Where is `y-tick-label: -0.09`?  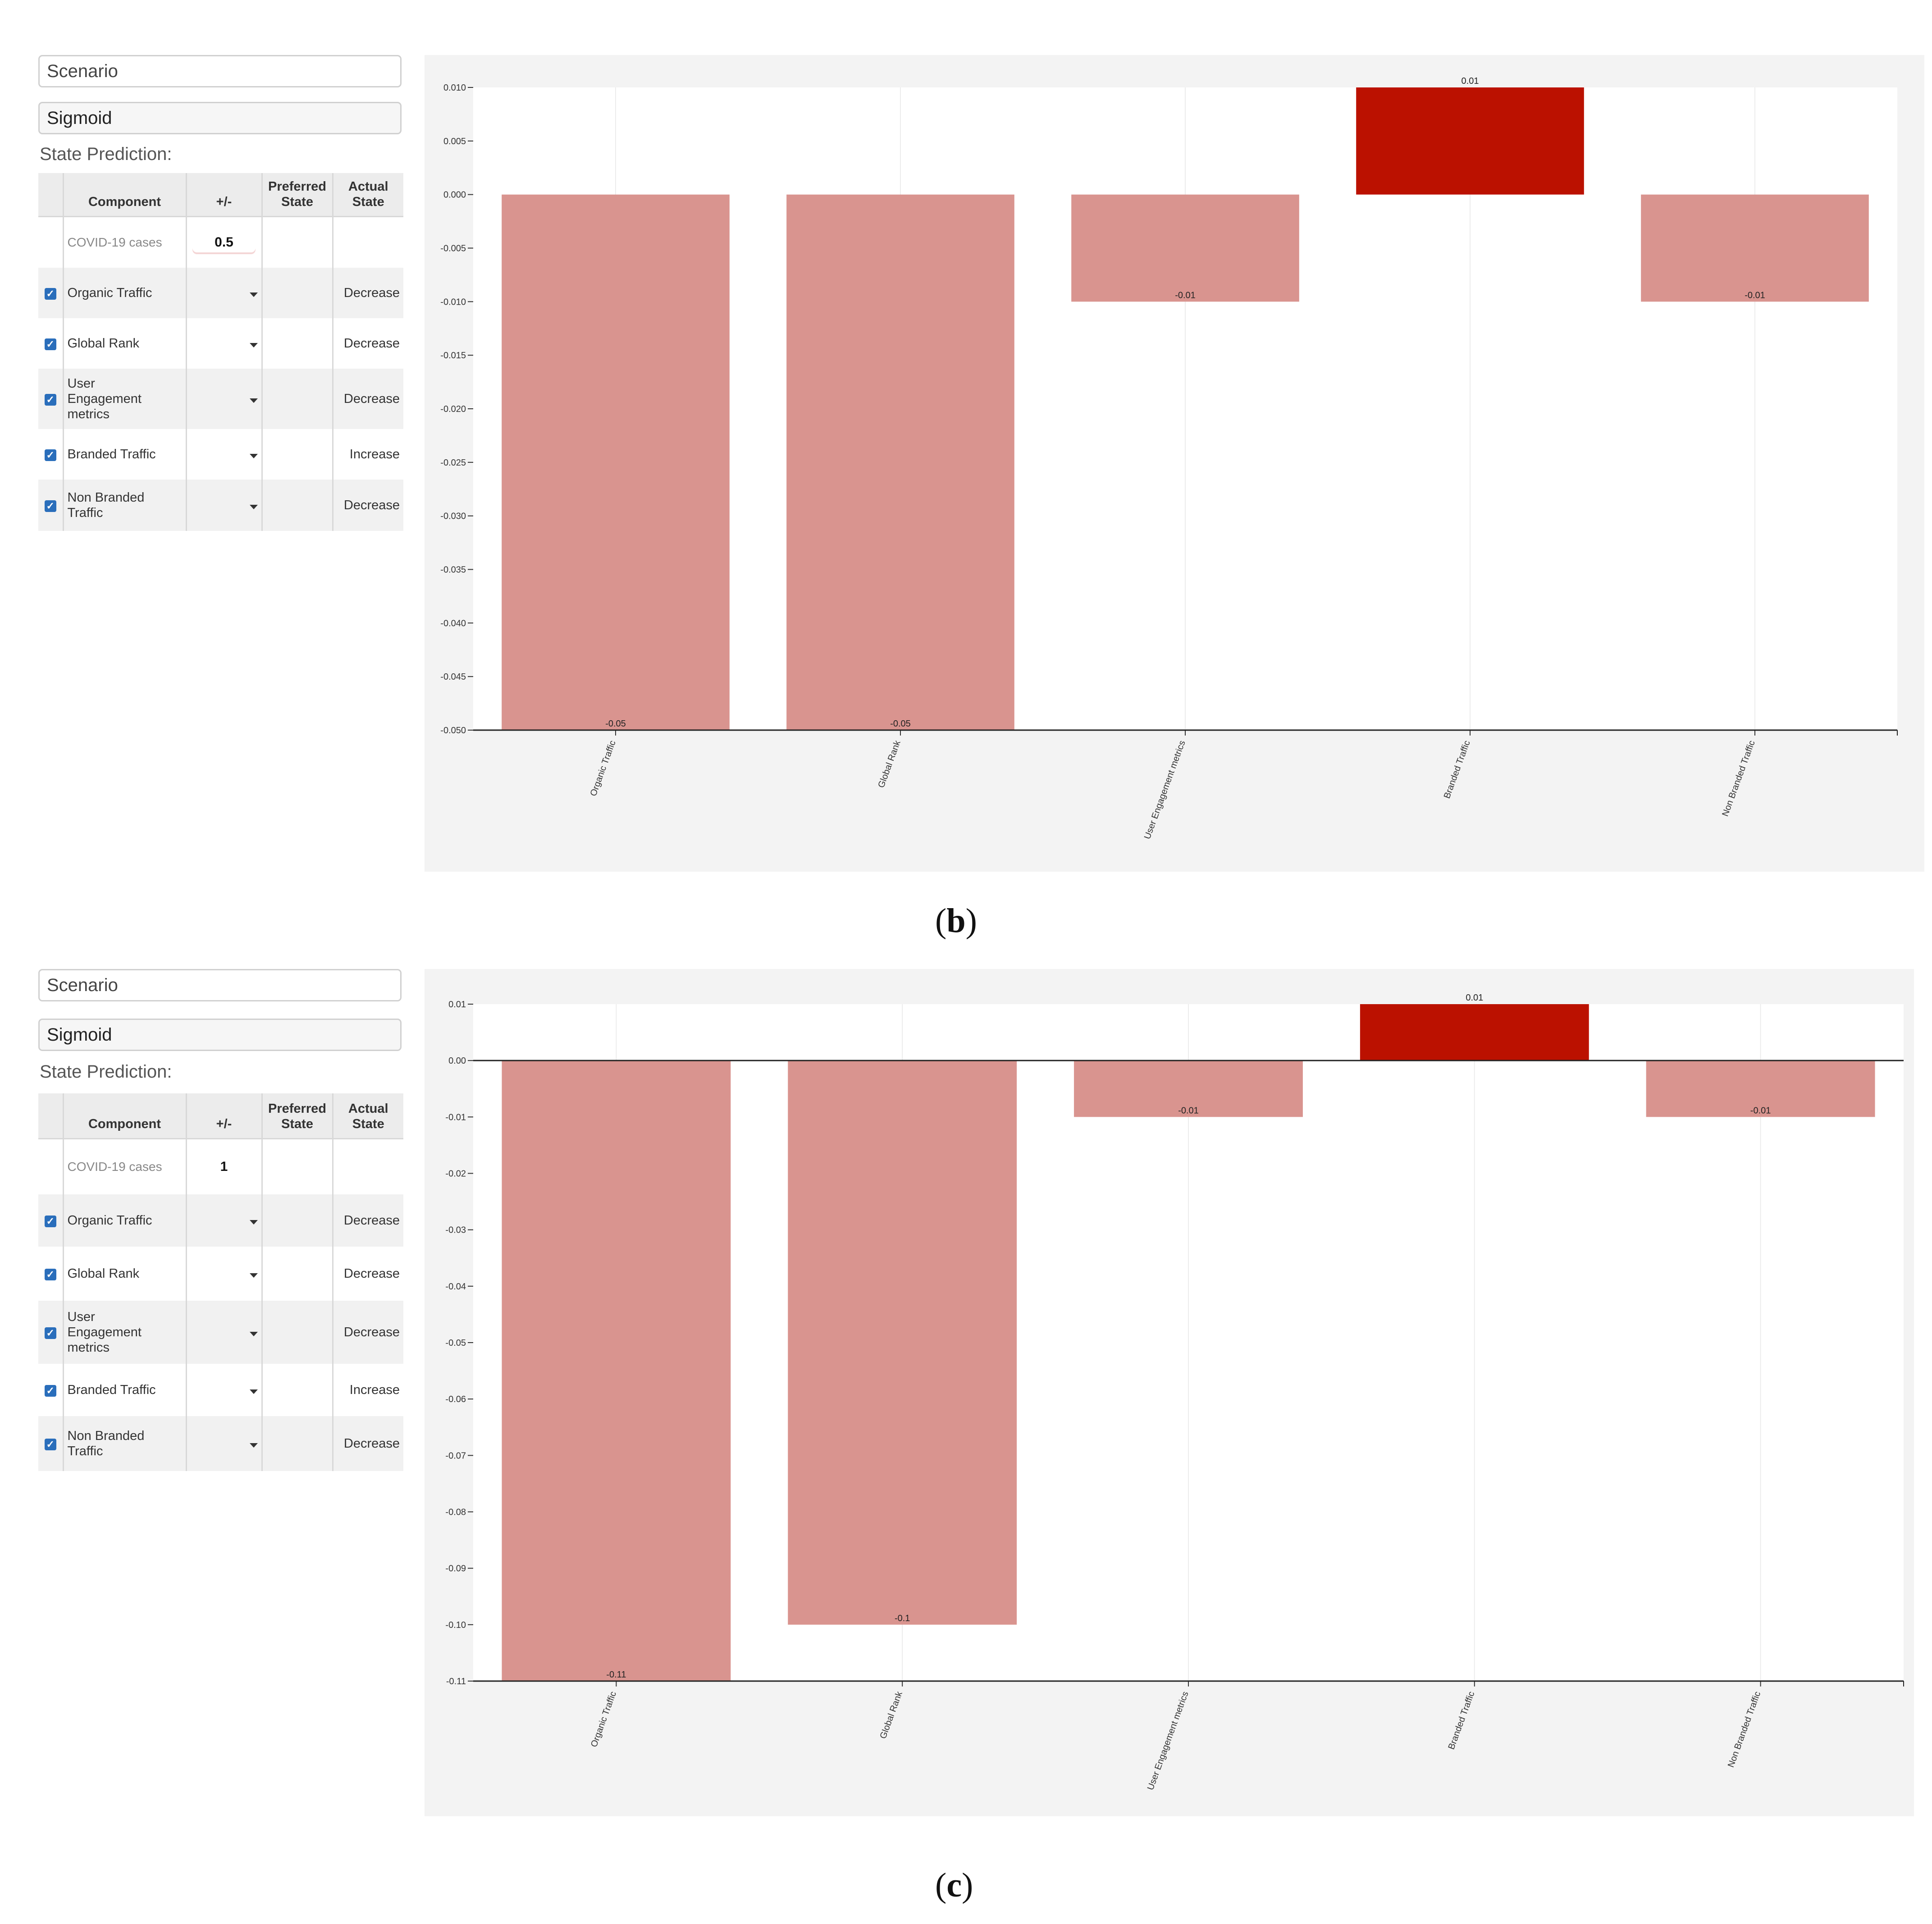
y-tick-label: -0.09 is located at coordinates (455, 1569).